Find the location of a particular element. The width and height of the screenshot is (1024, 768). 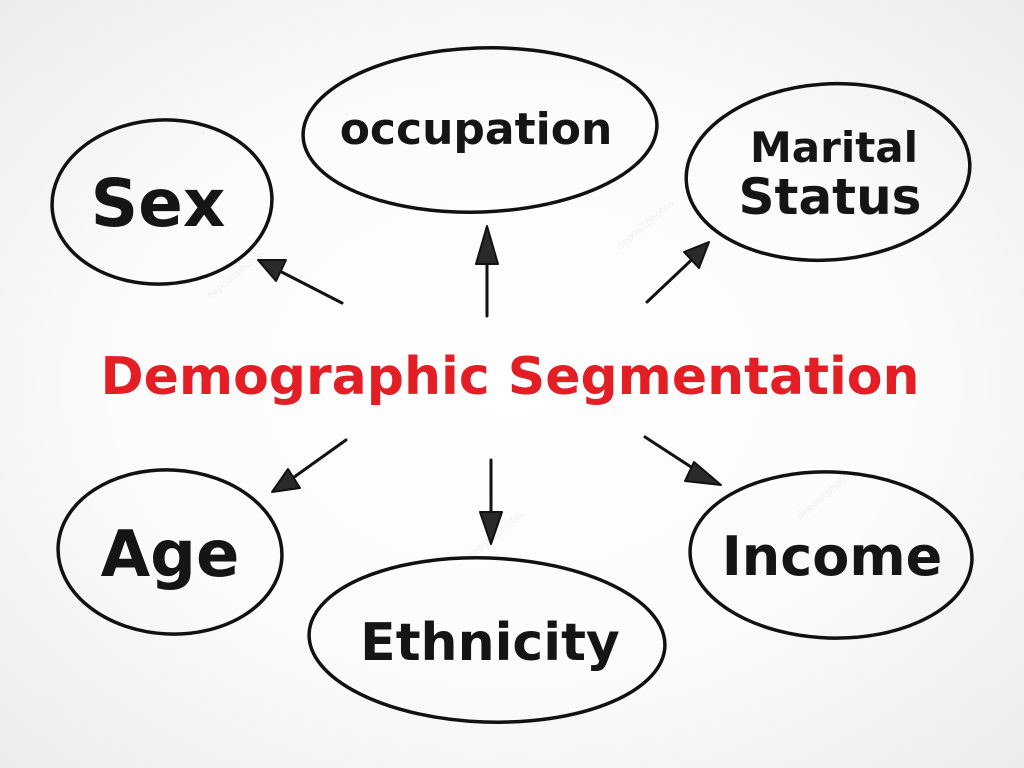

node-age-ellipse is located at coordinates (170, 552).